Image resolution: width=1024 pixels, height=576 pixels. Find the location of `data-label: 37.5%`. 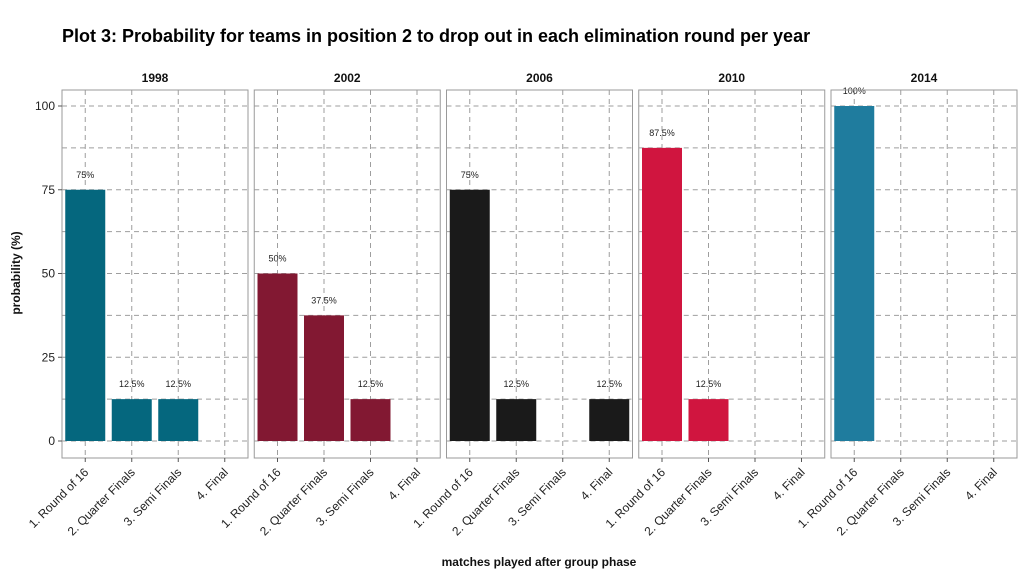

data-label: 37.5% is located at coordinates (324, 300).